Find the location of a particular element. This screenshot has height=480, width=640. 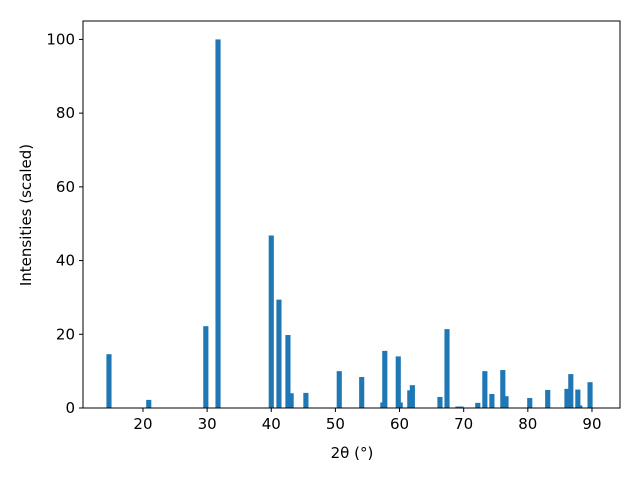

y-axis-label: Intensities (scaled) is located at coordinates (26, 215).